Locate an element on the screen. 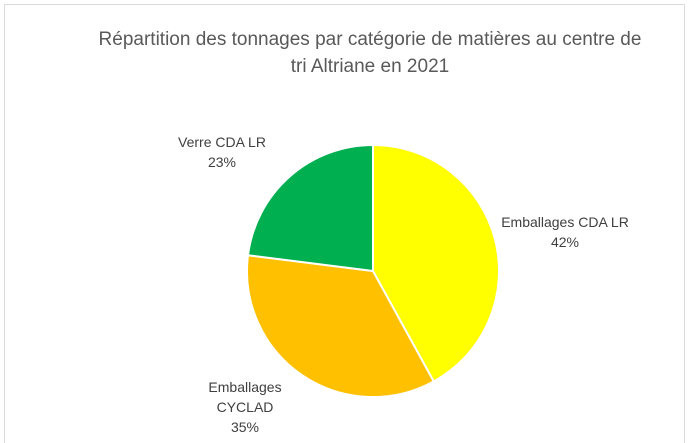  slice-label: Emballages CYCLAD 35% is located at coordinates (245, 407).